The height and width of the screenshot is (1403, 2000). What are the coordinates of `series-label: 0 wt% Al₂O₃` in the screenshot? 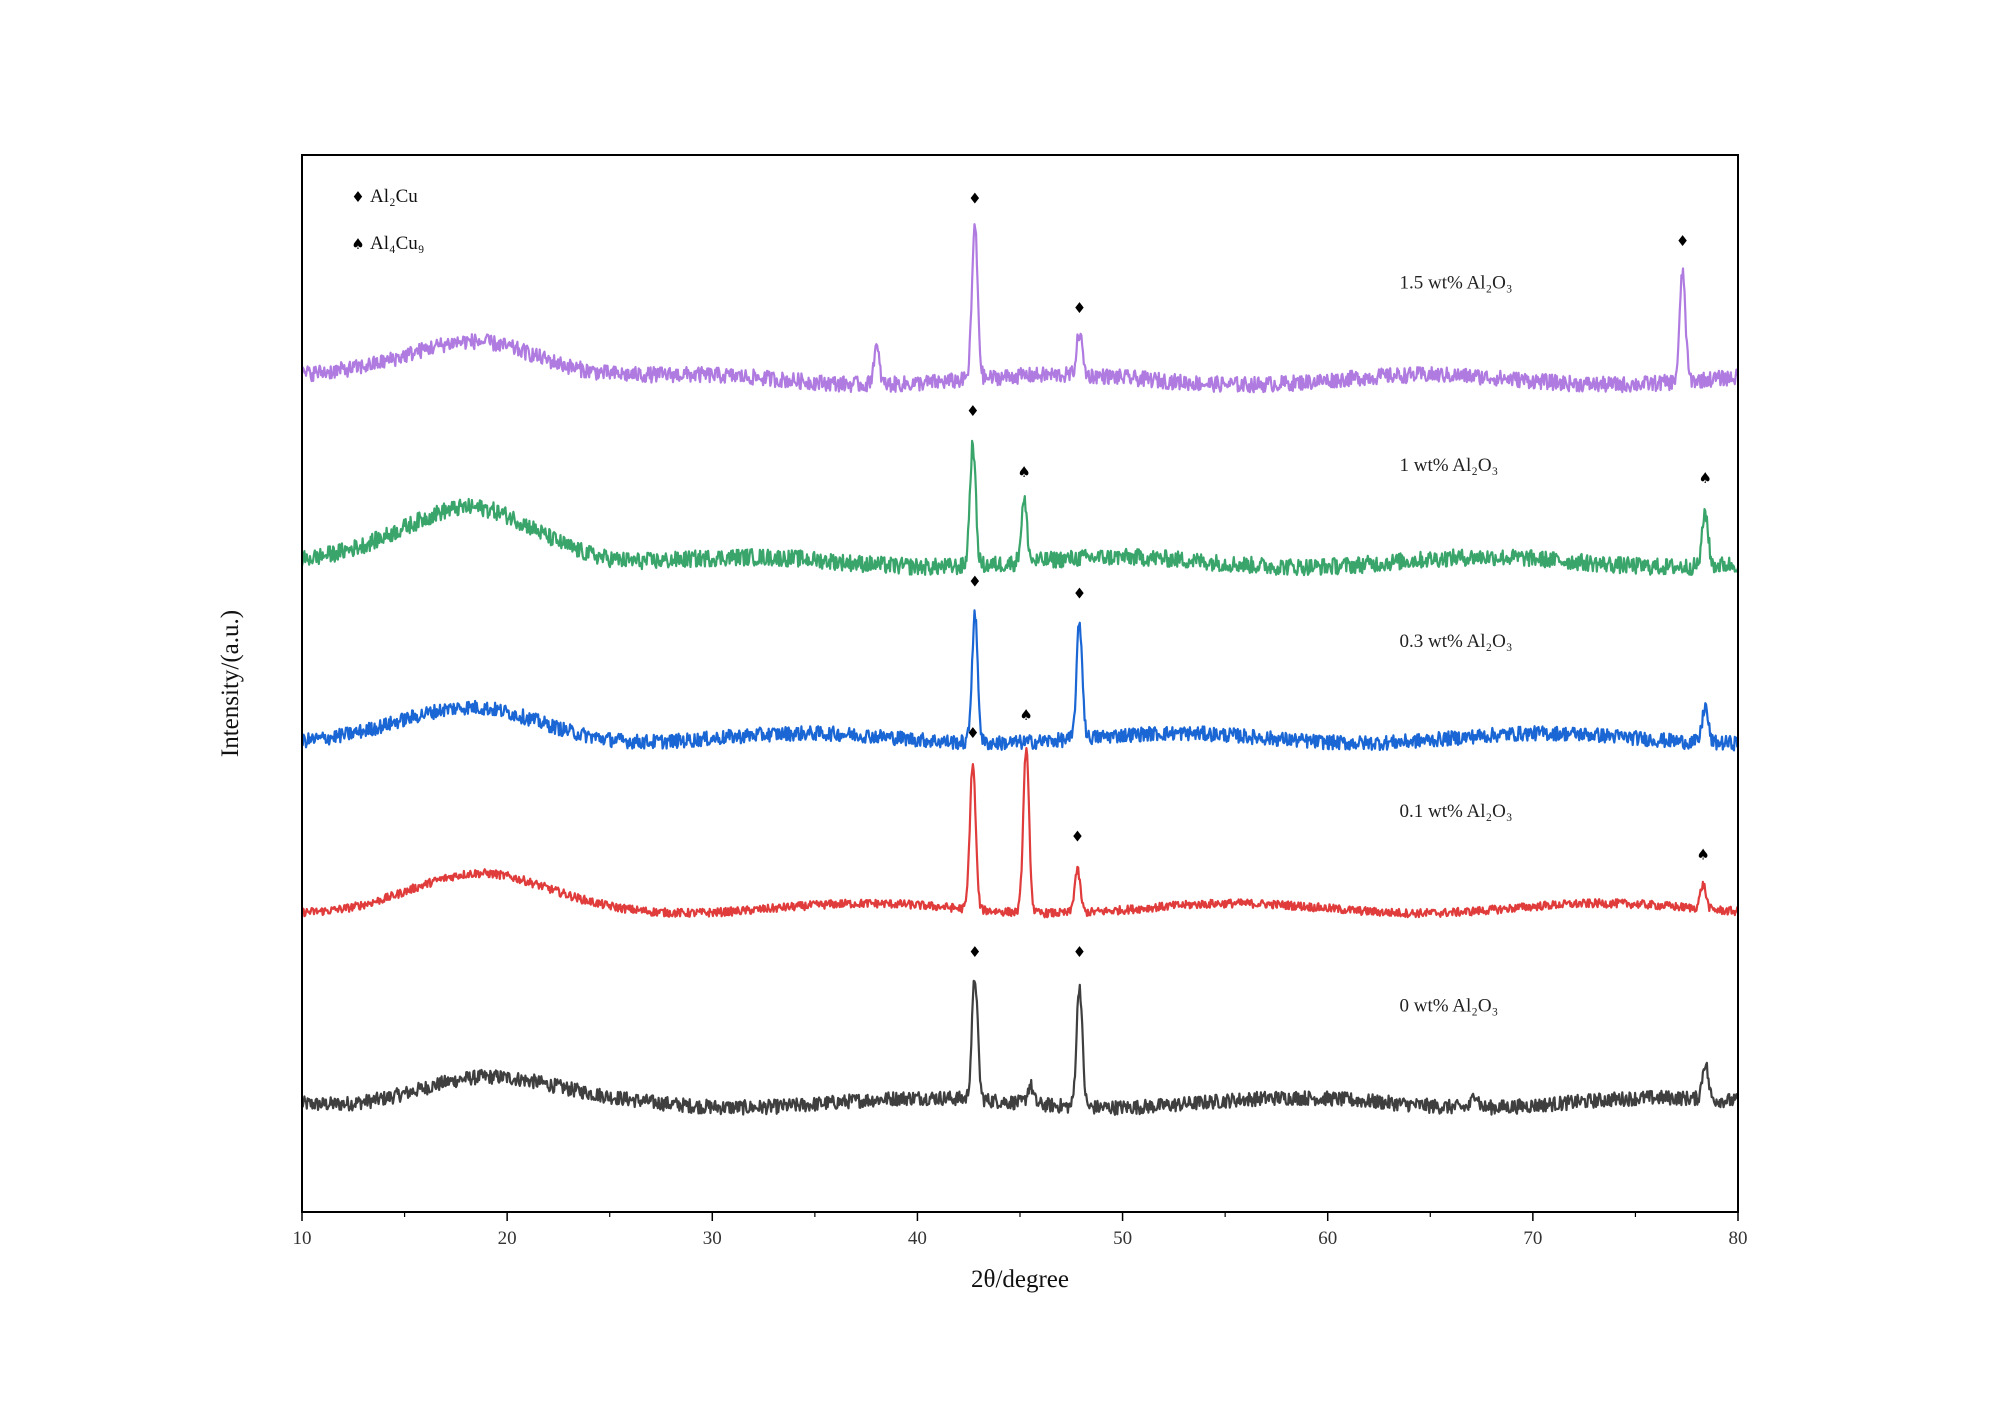 It's located at (1449, 1006).